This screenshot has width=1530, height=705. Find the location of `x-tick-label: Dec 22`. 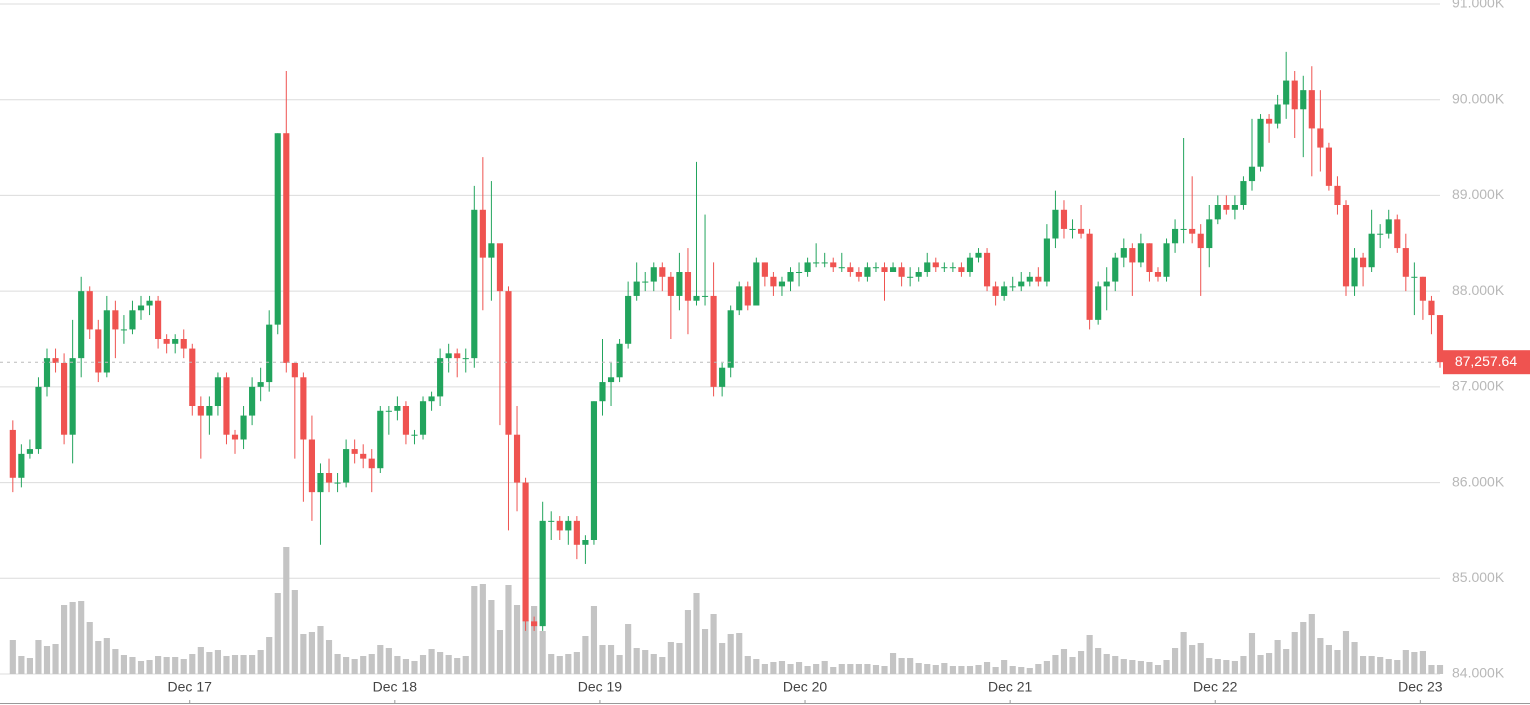

x-tick-label: Dec 22 is located at coordinates (1215, 687).